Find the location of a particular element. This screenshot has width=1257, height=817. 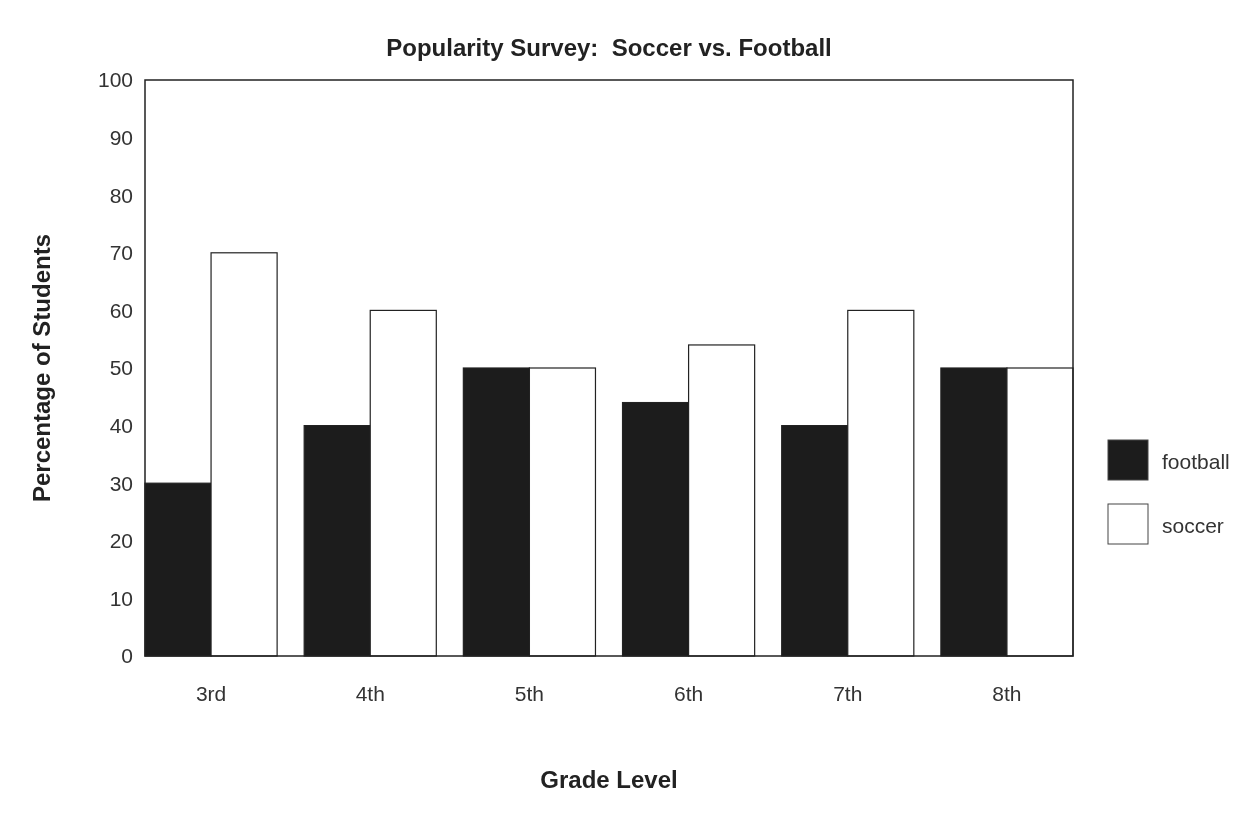

y-tick-label: 50 is located at coordinates (121, 368).